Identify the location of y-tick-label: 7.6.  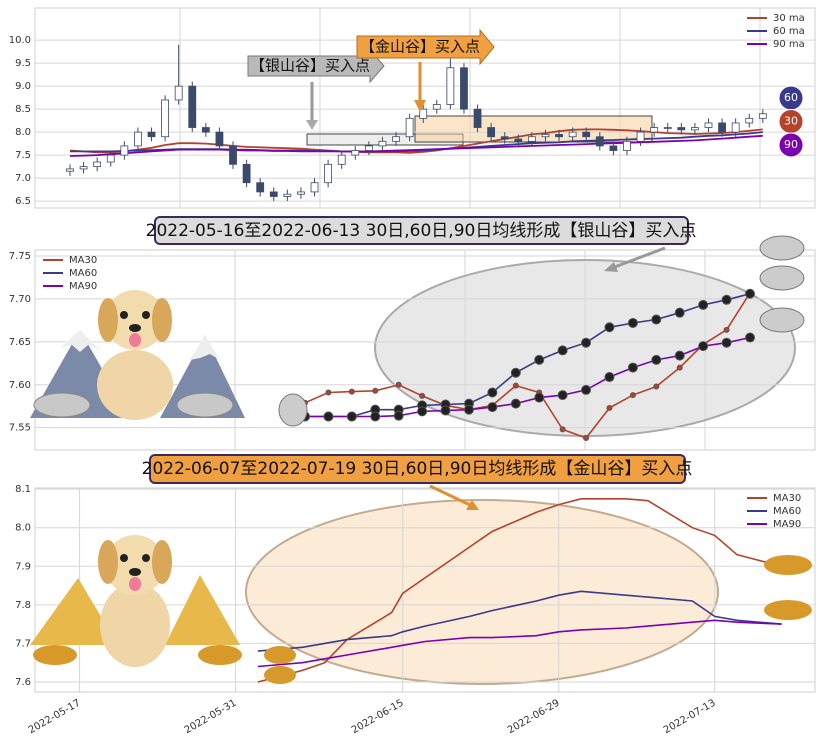
(23, 682).